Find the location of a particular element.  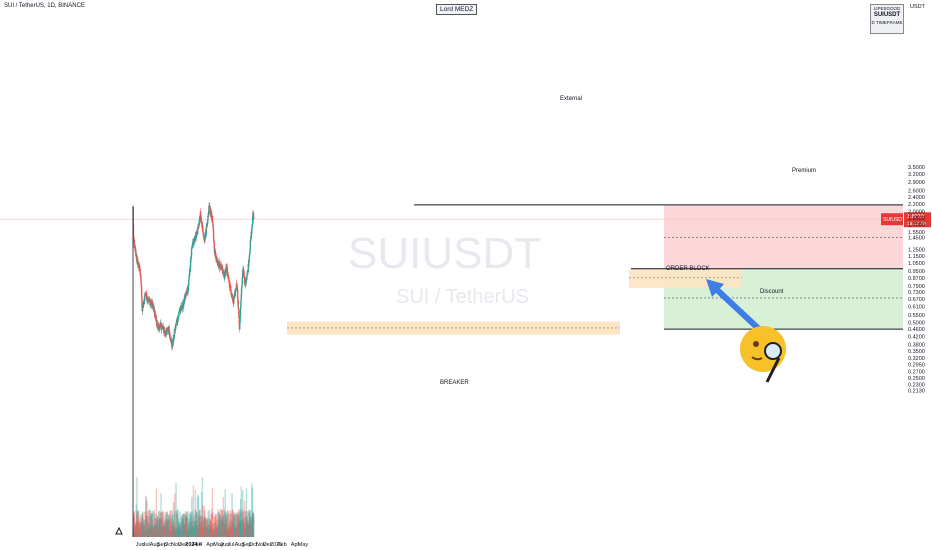

info-box-line1: LIPESGOOD is located at coordinates (887, 8).